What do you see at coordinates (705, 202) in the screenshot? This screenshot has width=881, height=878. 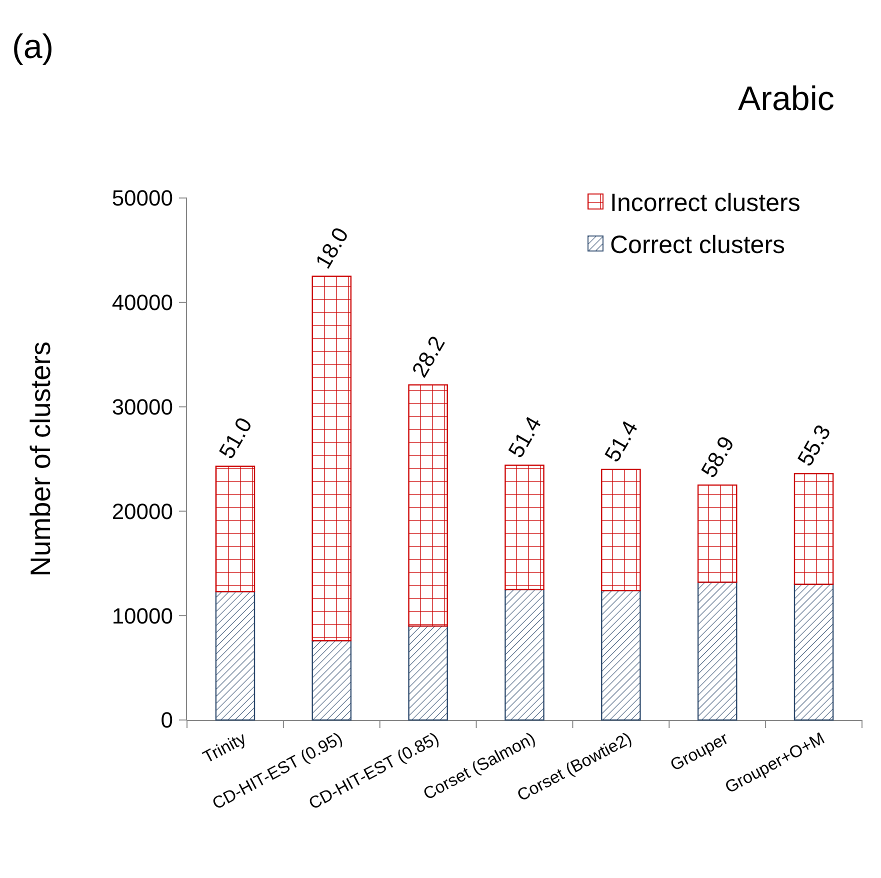 I see `legend-label: Incorrect clusters` at bounding box center [705, 202].